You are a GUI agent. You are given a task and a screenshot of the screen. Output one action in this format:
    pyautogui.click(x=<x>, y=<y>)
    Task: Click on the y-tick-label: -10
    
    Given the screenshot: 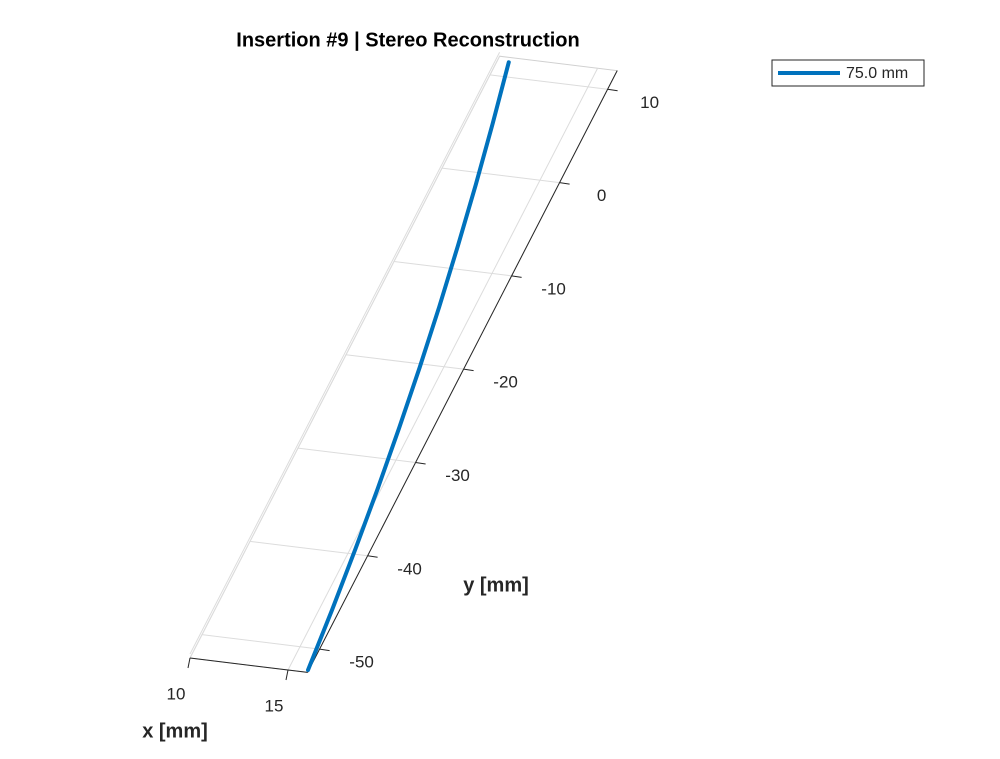 What is the action you would take?
    pyautogui.click(x=553, y=288)
    